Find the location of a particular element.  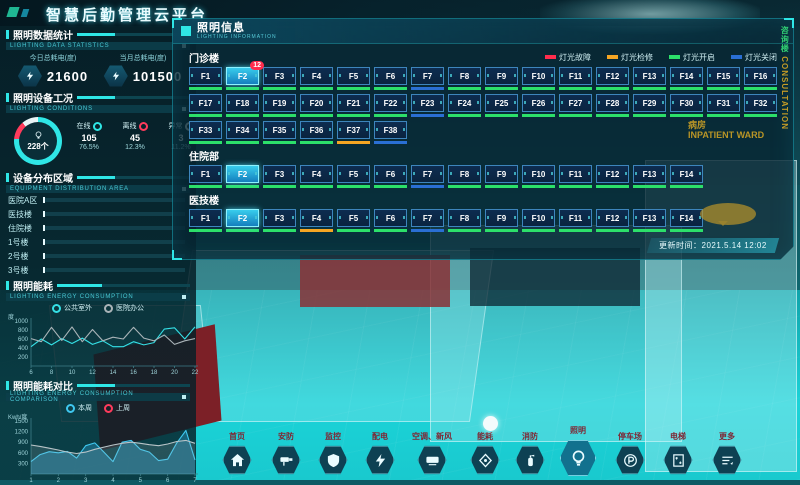

floor-button-门诊楼-F22: F22 is located at coordinates (390, 105).